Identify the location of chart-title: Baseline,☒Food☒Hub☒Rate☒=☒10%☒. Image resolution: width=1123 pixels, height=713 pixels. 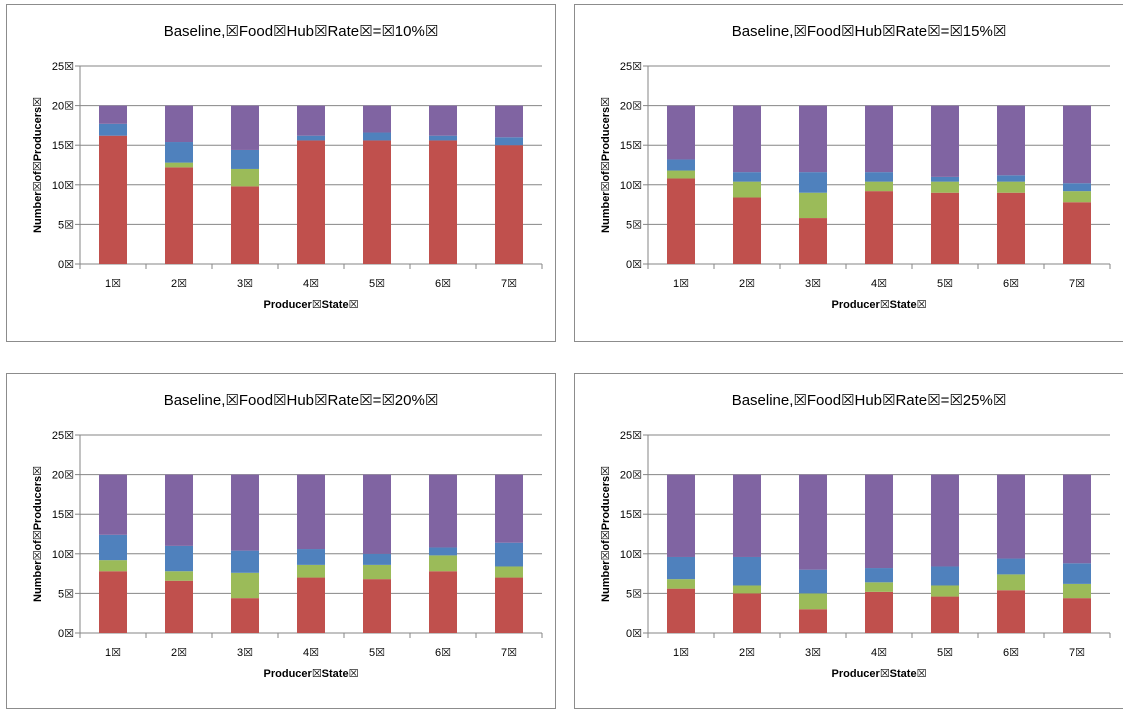
(301, 31).